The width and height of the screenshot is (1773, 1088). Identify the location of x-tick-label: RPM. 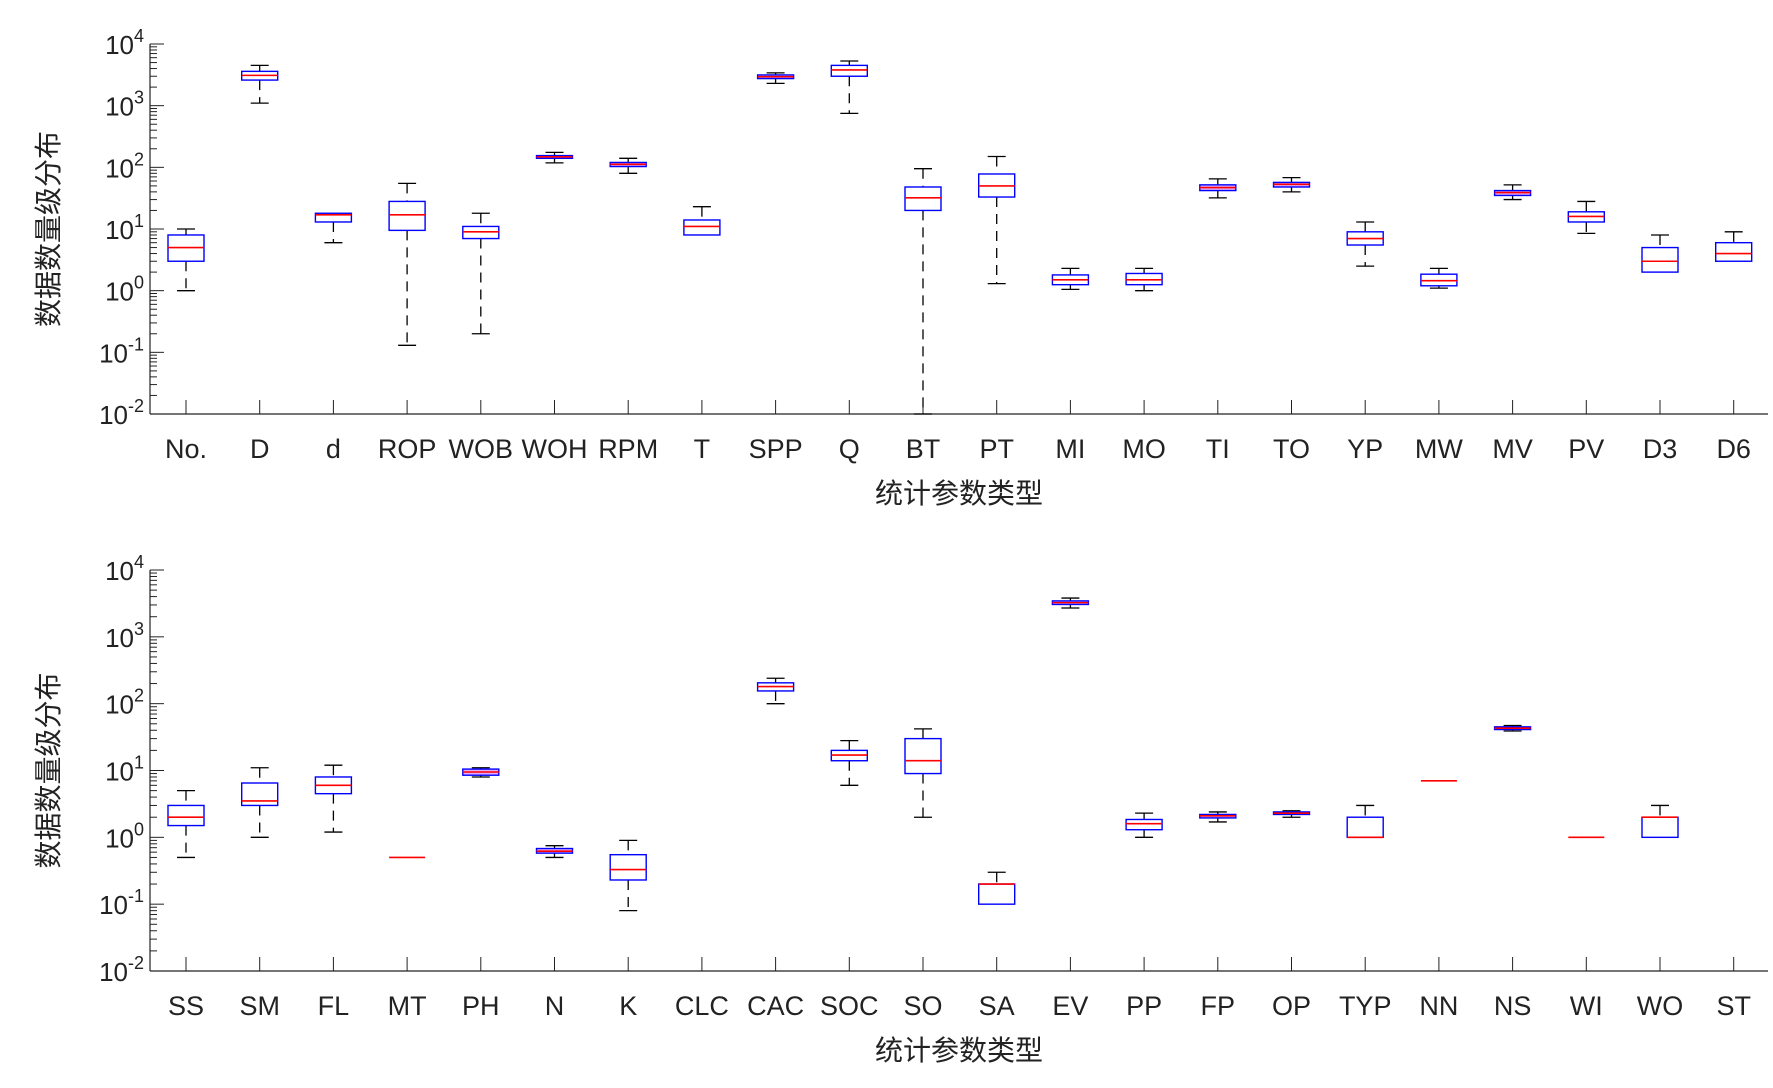
(628, 449).